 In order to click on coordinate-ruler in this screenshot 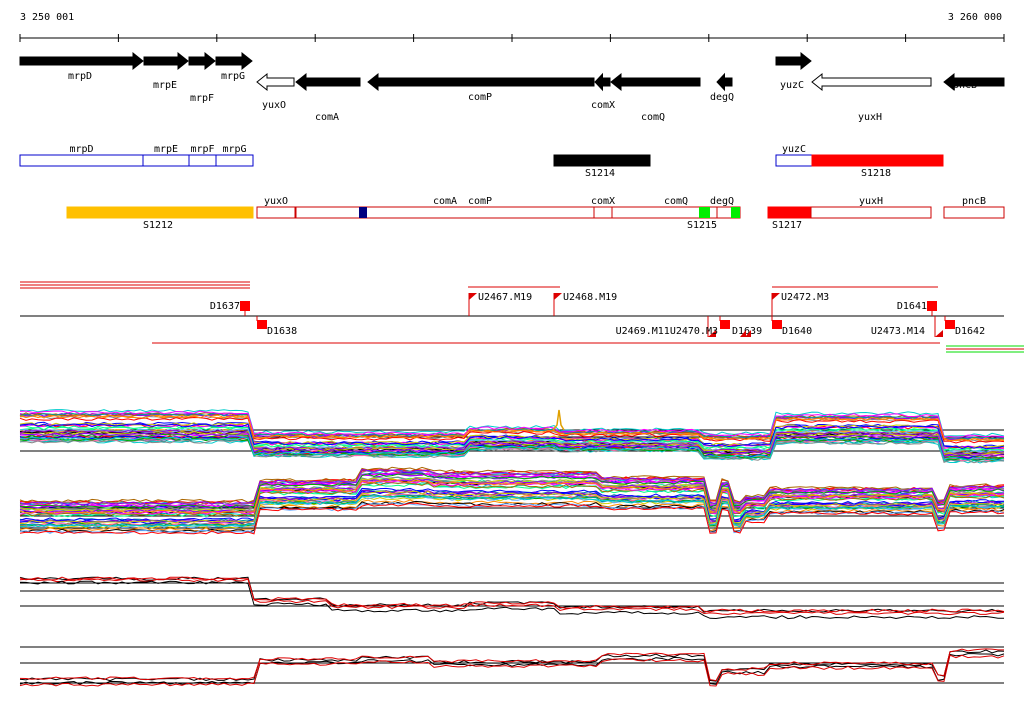, I will do `click(512, 38)`.